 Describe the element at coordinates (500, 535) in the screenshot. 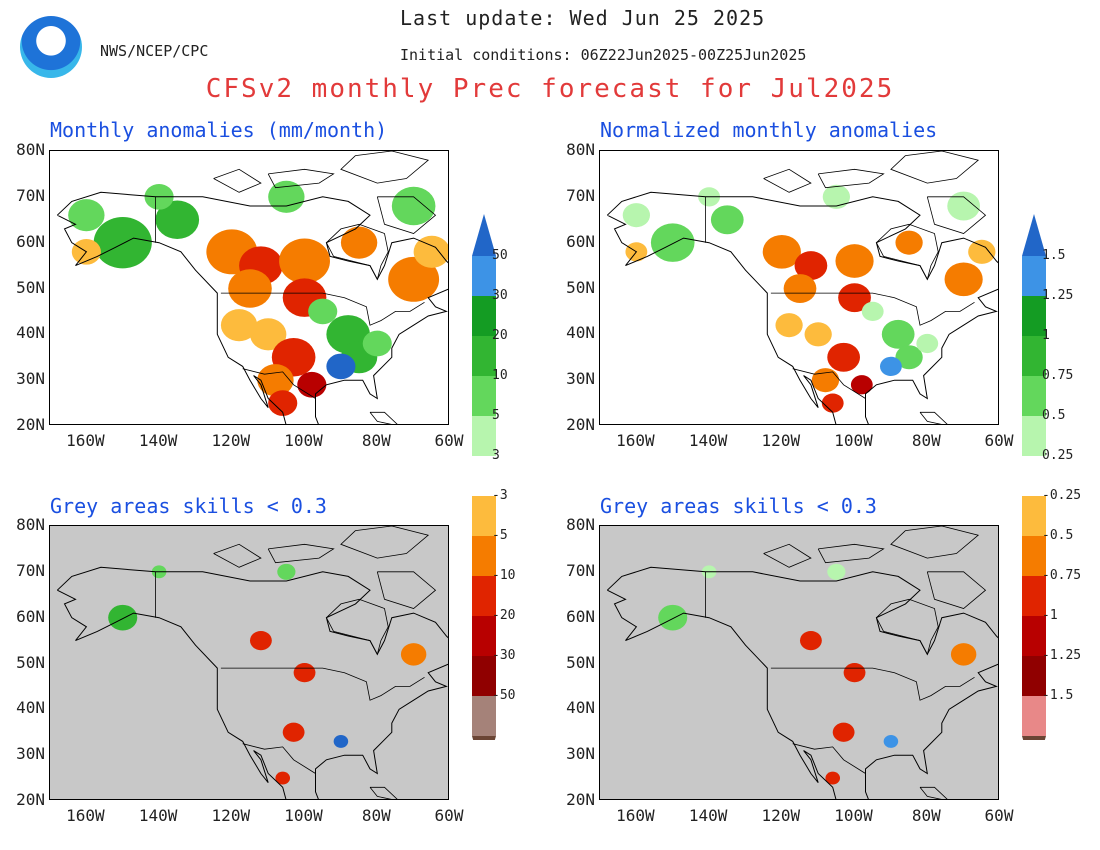

I see `colorbar-tick-label: -5` at that location.